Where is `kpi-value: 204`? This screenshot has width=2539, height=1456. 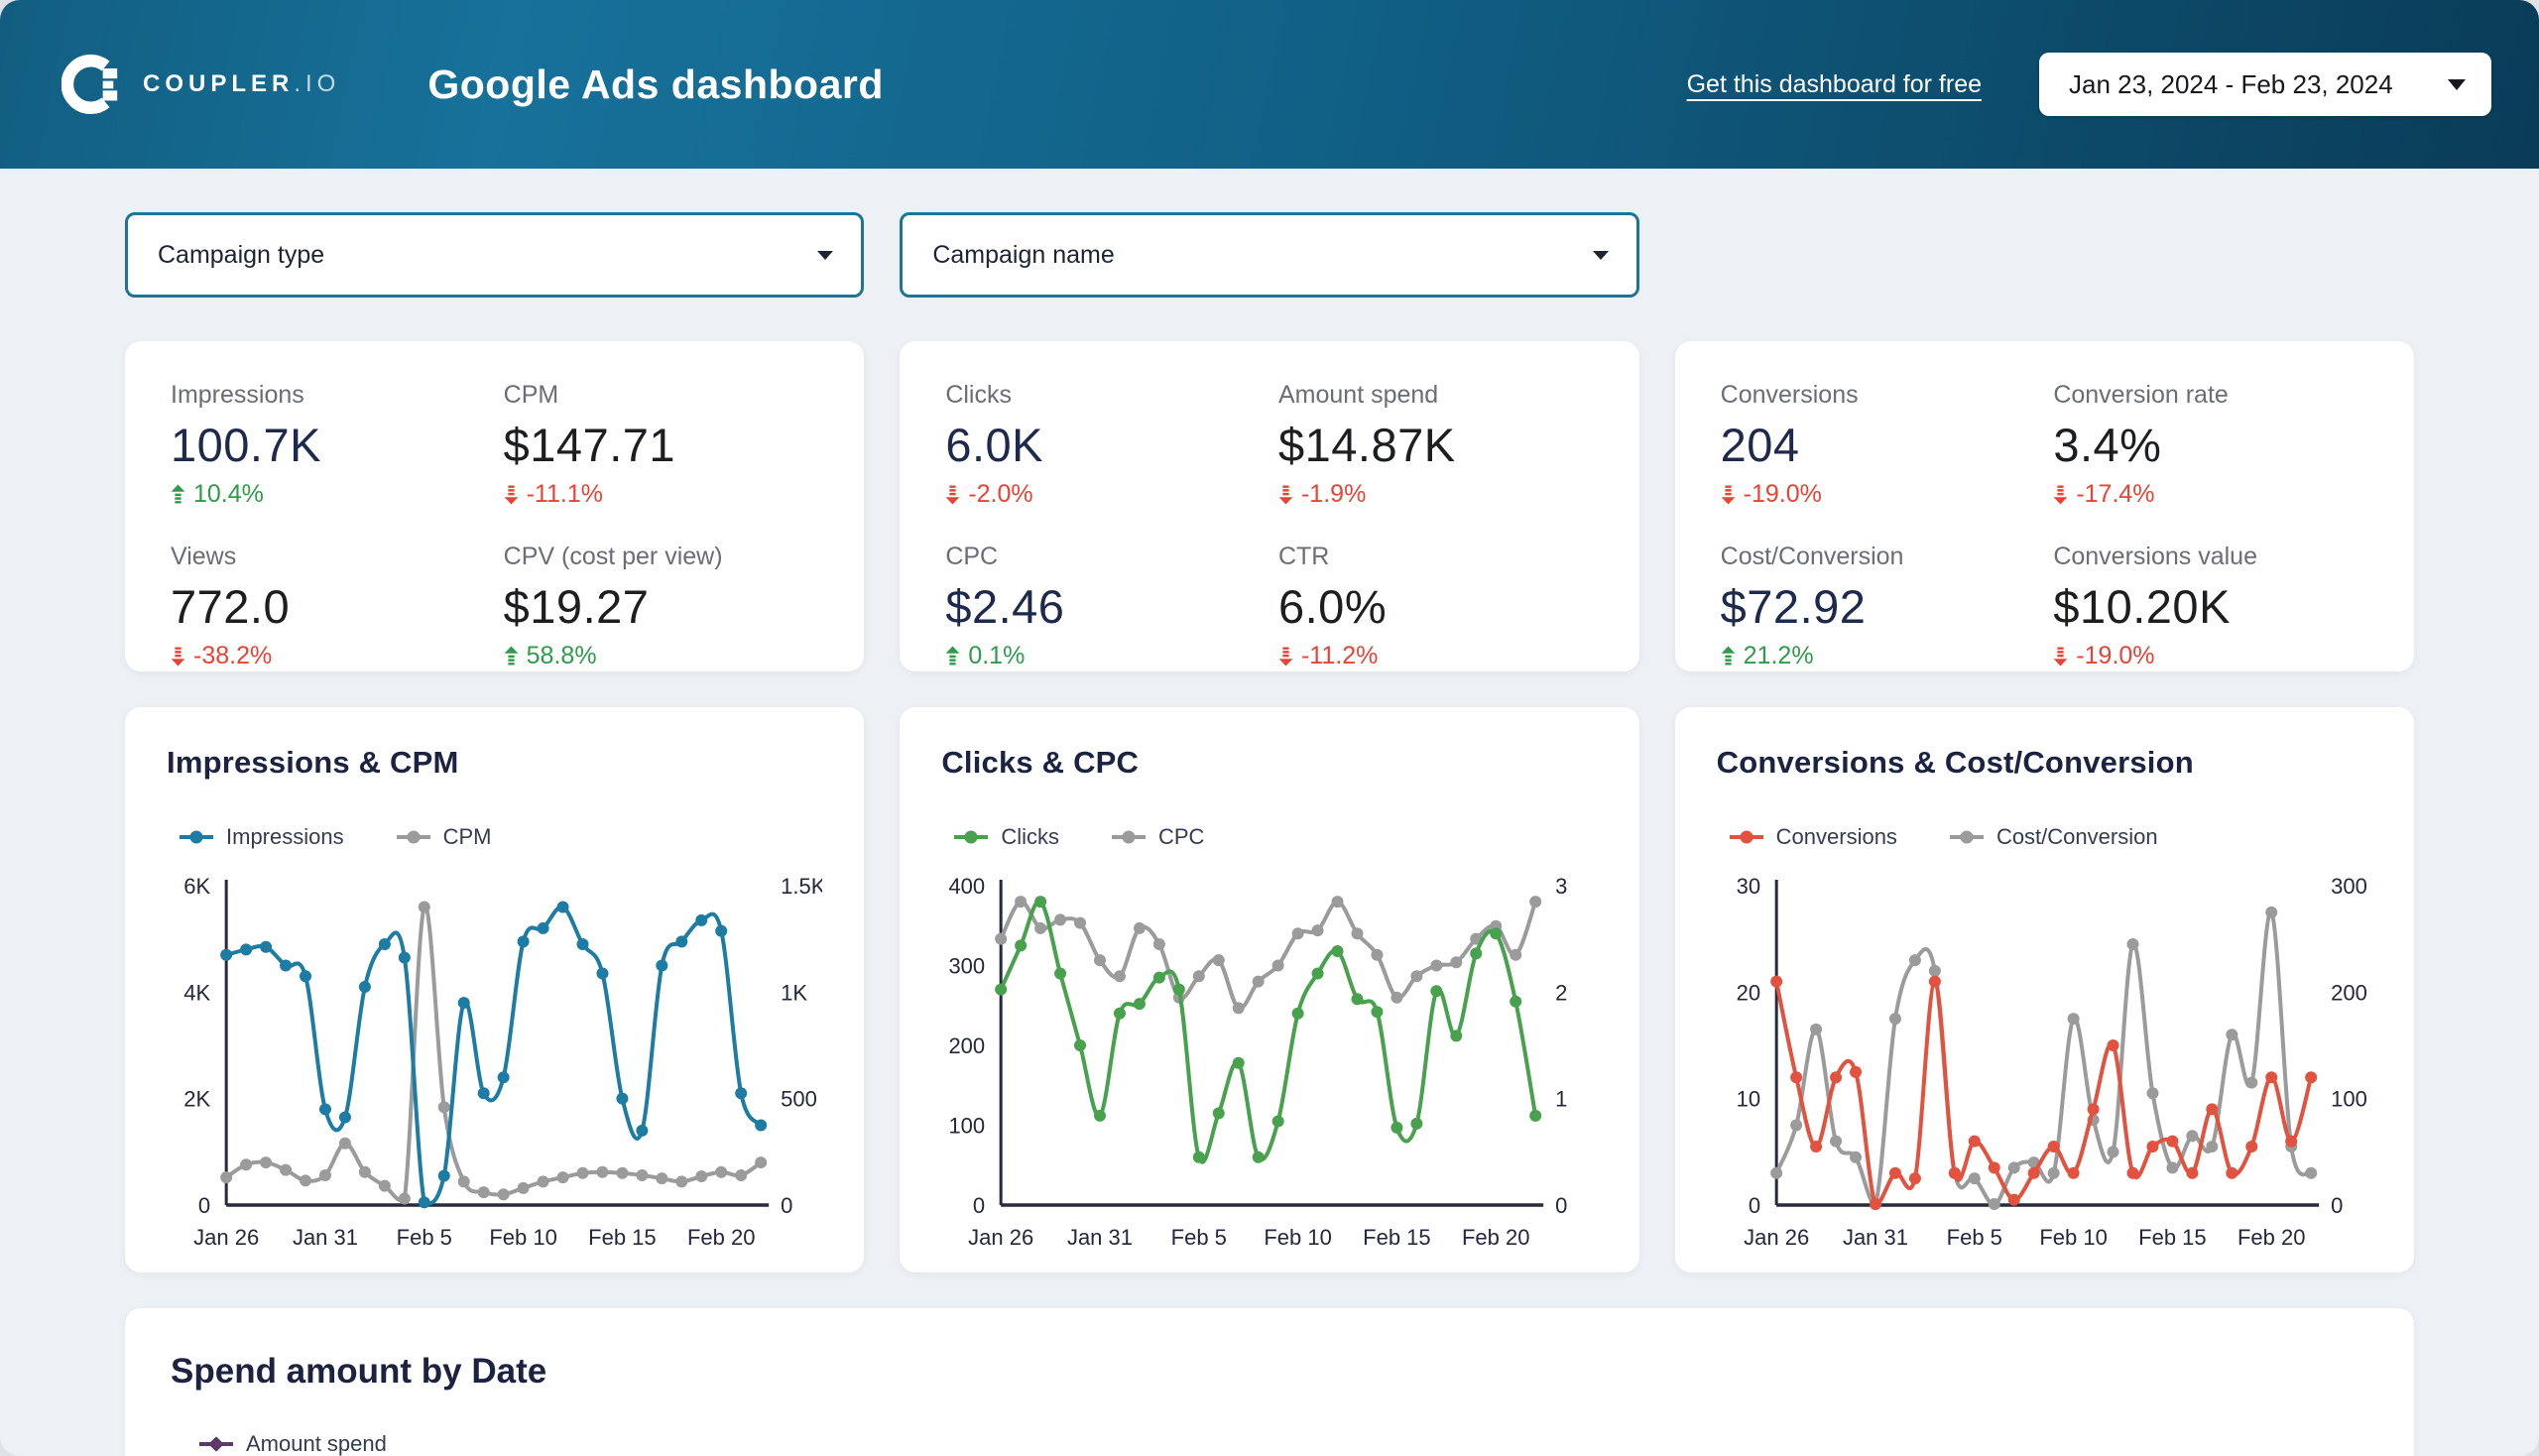 kpi-value: 204 is located at coordinates (1760, 445).